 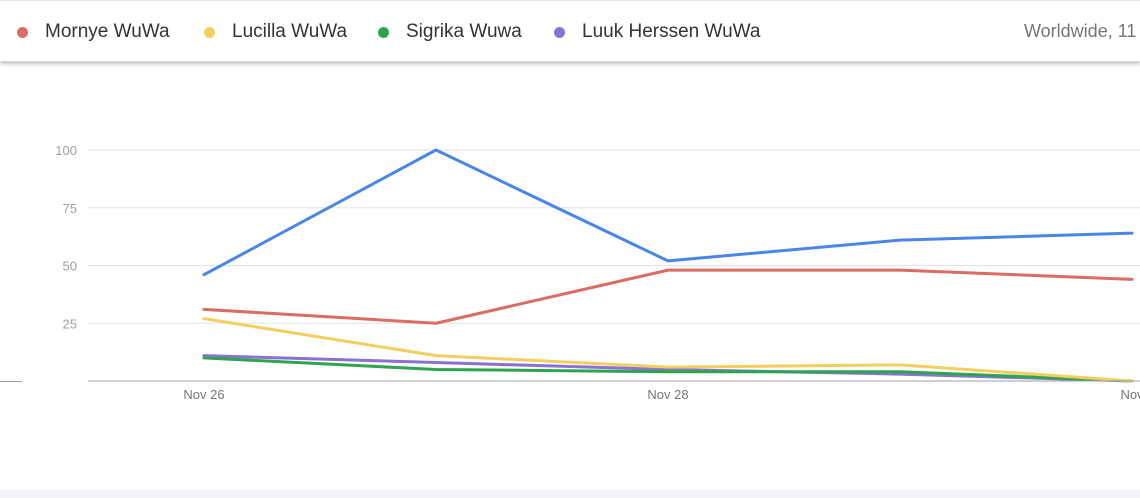 I want to click on page-footer-strip, so click(x=570, y=494).